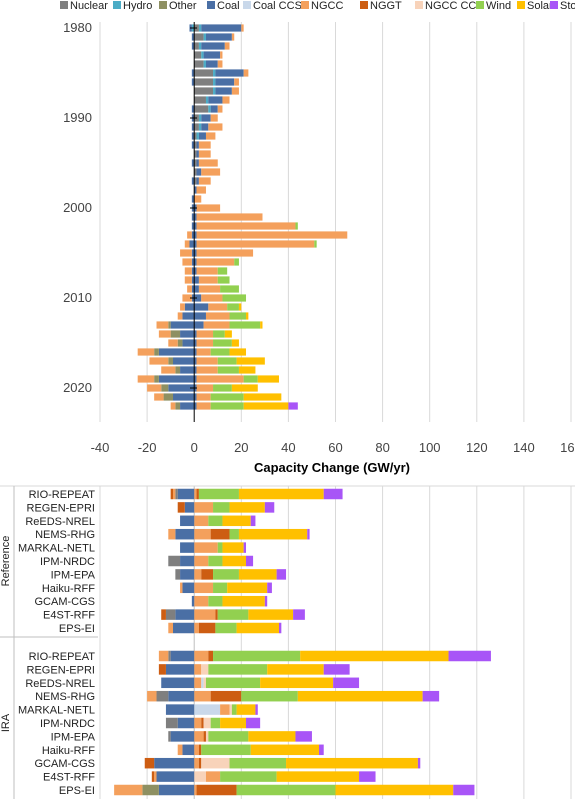 This screenshot has height=799, width=575. I want to click on bar-segment-2022-other-retire, so click(178, 406).